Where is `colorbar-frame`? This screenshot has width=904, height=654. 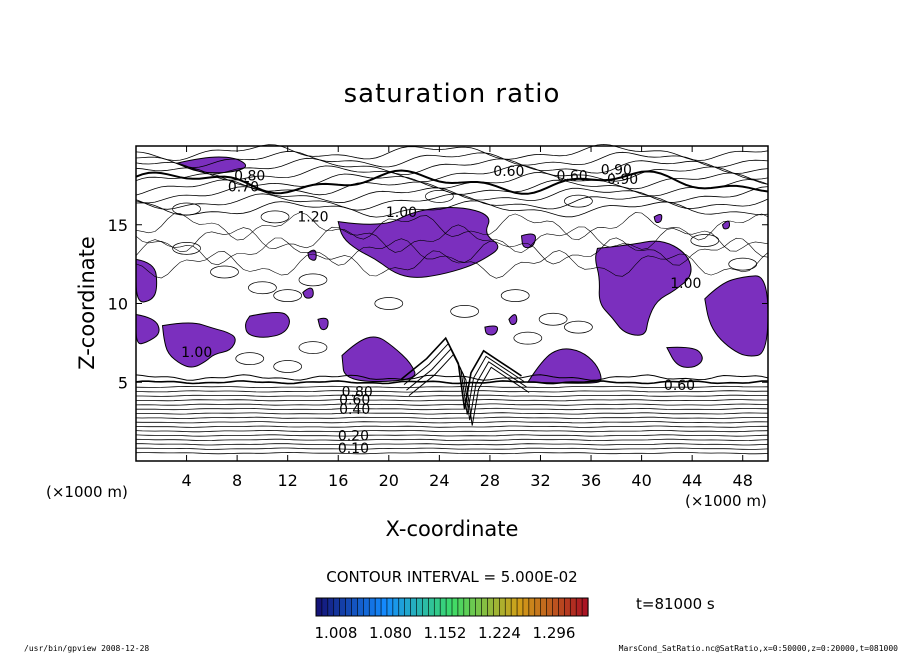 colorbar-frame is located at coordinates (452, 607).